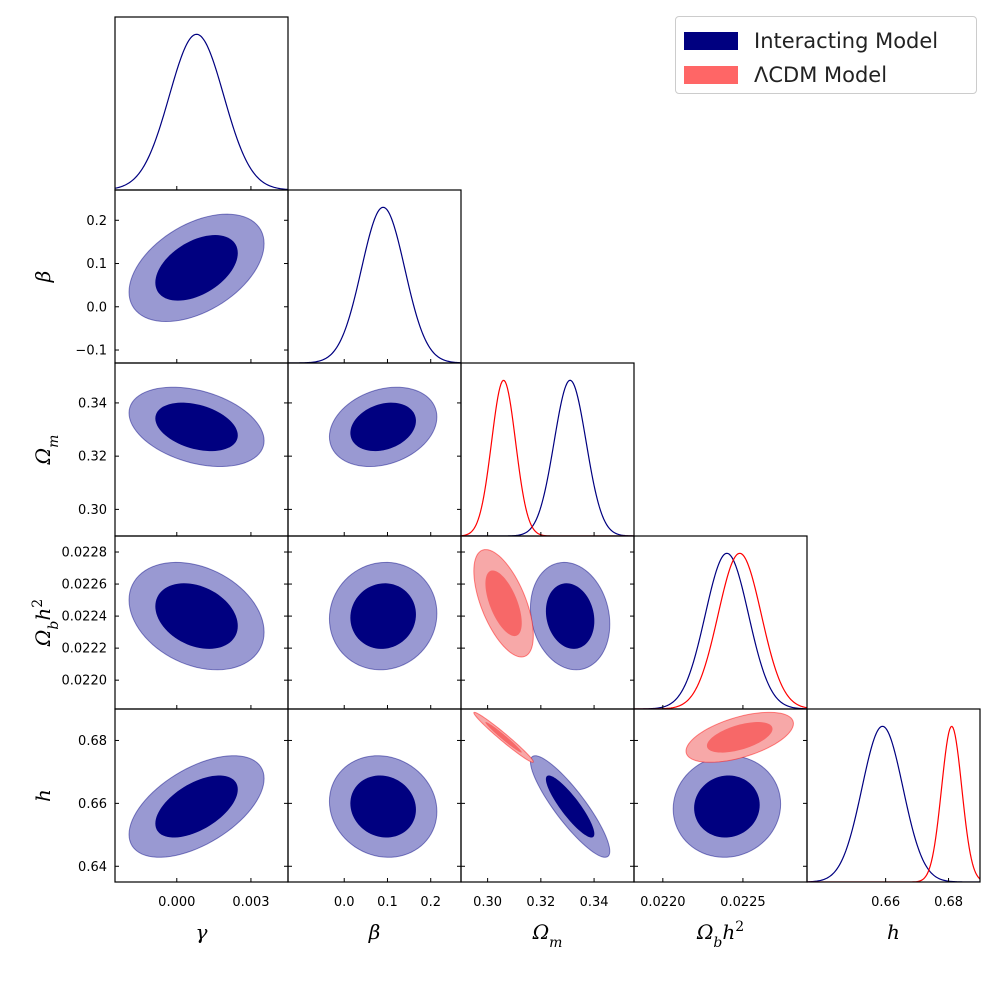  I want to click on panel-omega_b_h2-vs-gamma: 0.0220 0.0222 0.0224 0.0226 0.0228, so click(175, 622).